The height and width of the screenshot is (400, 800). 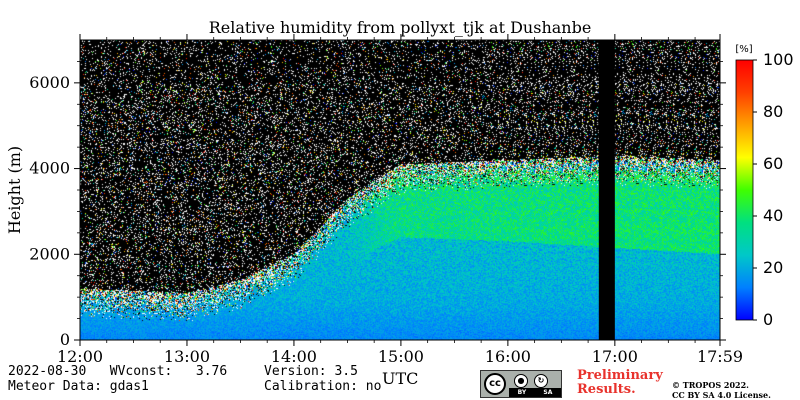 What do you see at coordinates (14, 190) in the screenshot?
I see `y-axis-label: Height (m)` at bounding box center [14, 190].